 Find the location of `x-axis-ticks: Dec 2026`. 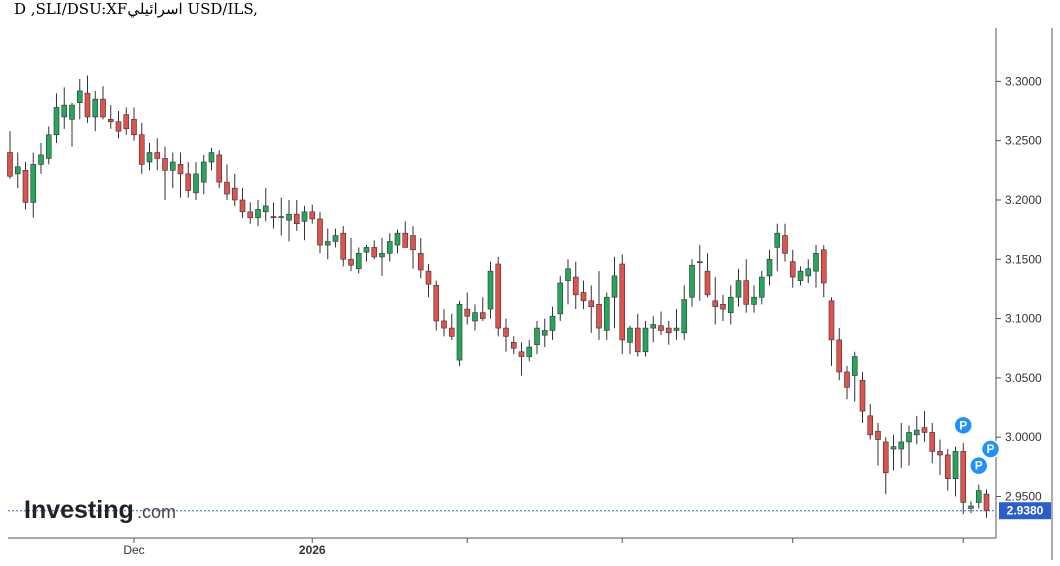

x-axis-ticks: Dec 2026 is located at coordinates (543, 547).